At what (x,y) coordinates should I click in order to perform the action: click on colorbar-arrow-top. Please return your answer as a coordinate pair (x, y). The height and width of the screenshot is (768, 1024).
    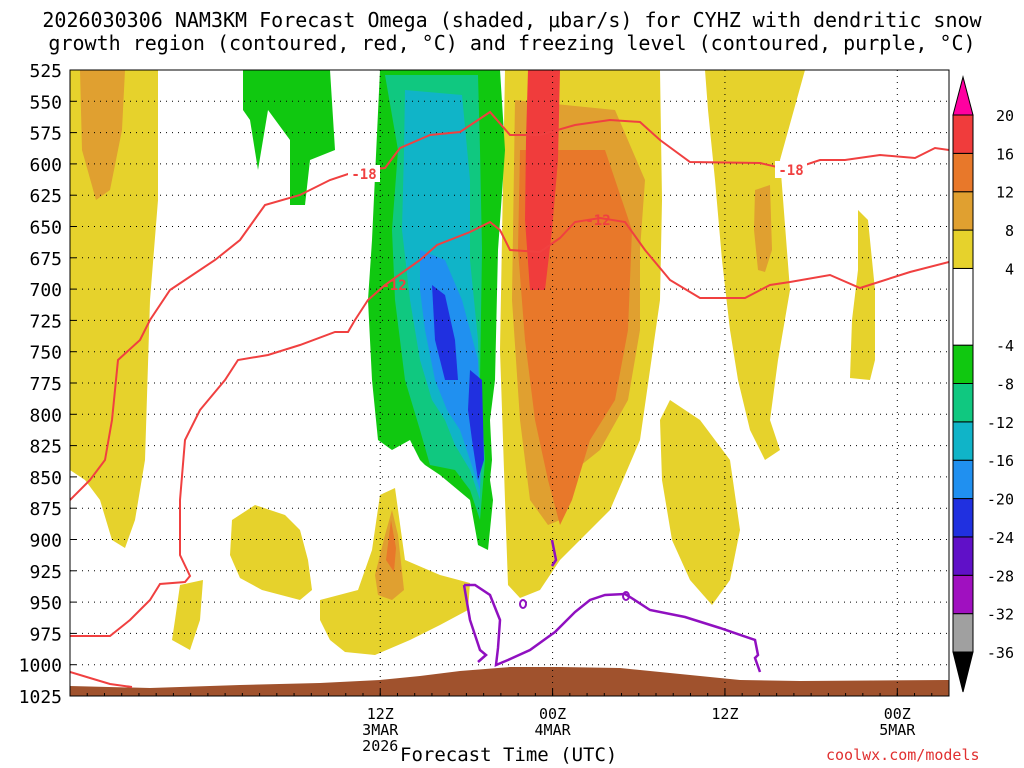
    Looking at the image, I should click on (963, 95).